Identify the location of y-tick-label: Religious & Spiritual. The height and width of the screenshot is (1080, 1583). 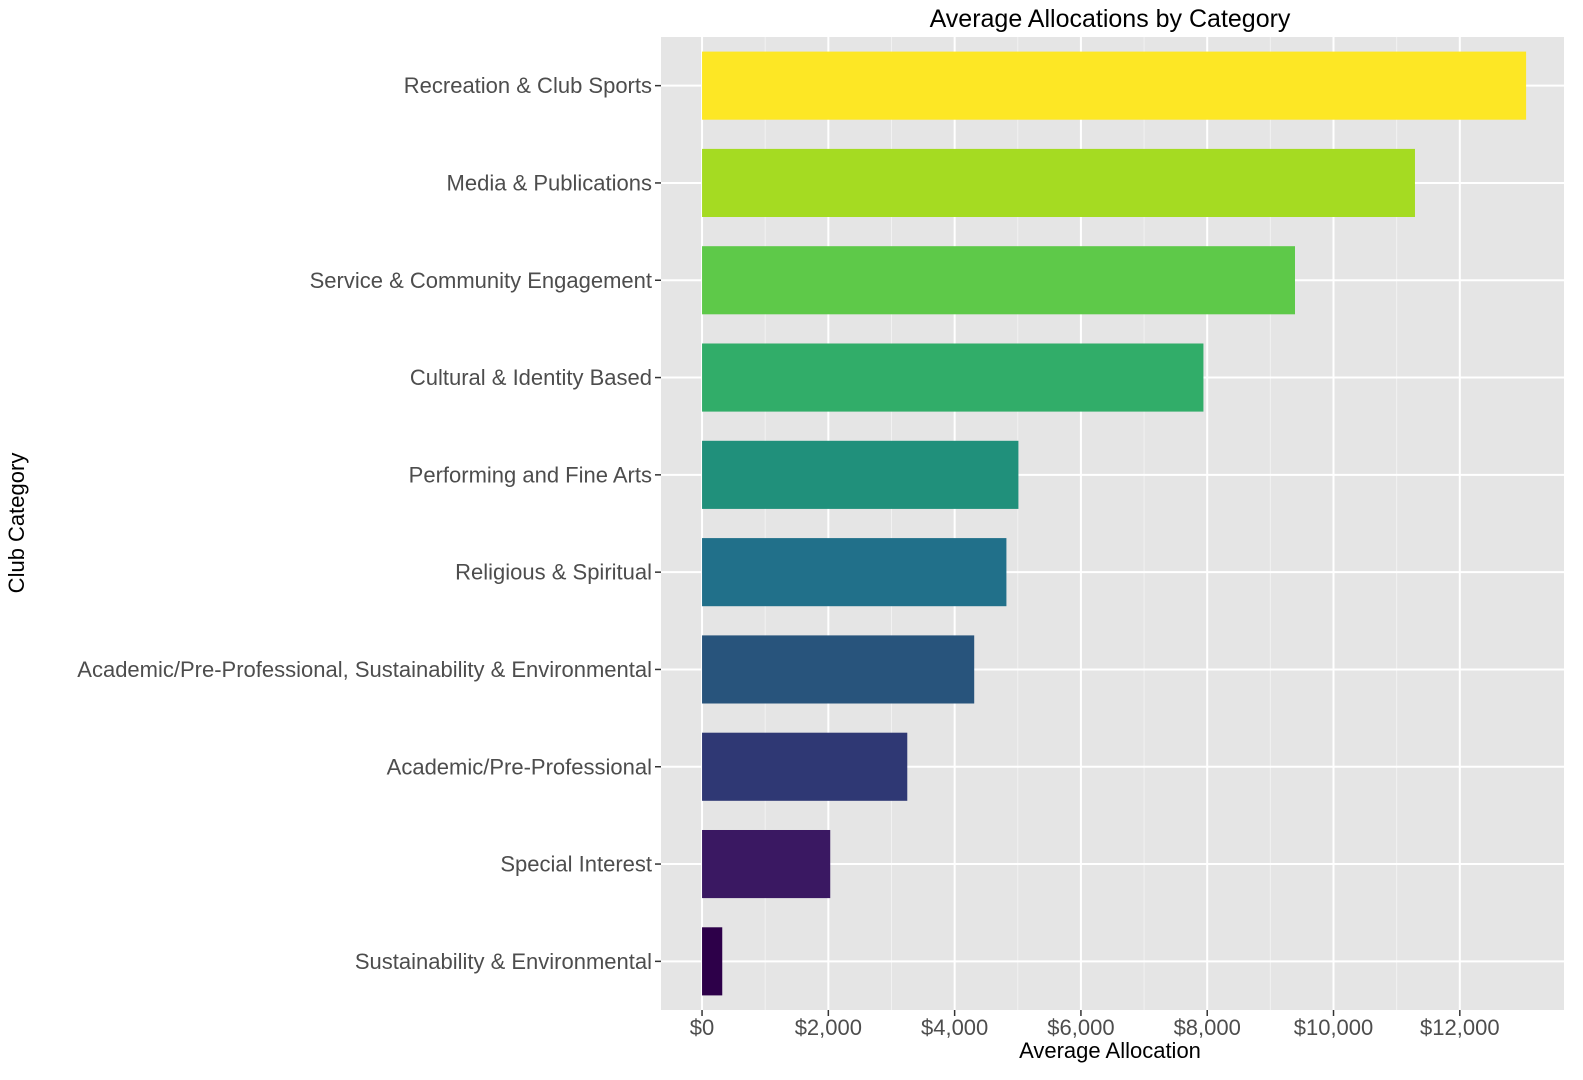
(553, 572).